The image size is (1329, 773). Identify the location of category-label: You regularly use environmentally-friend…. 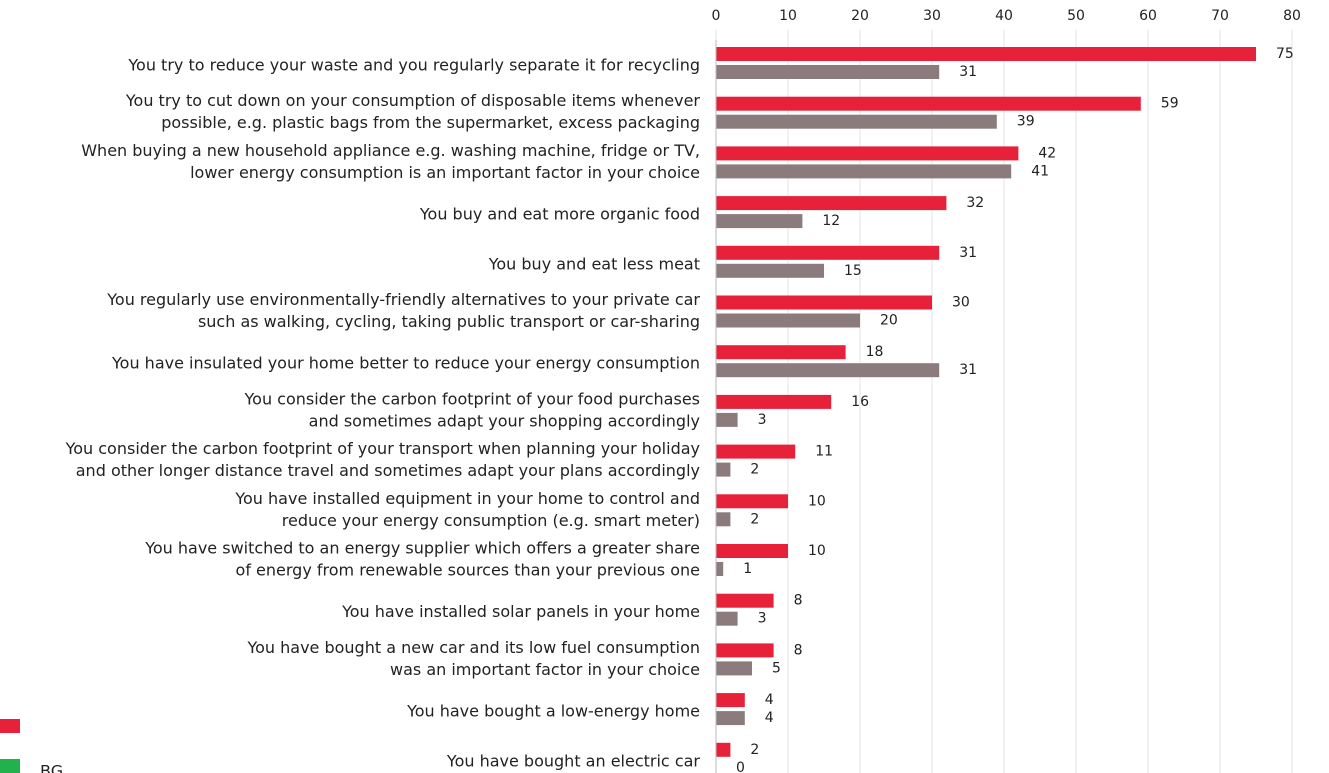
(403, 299).